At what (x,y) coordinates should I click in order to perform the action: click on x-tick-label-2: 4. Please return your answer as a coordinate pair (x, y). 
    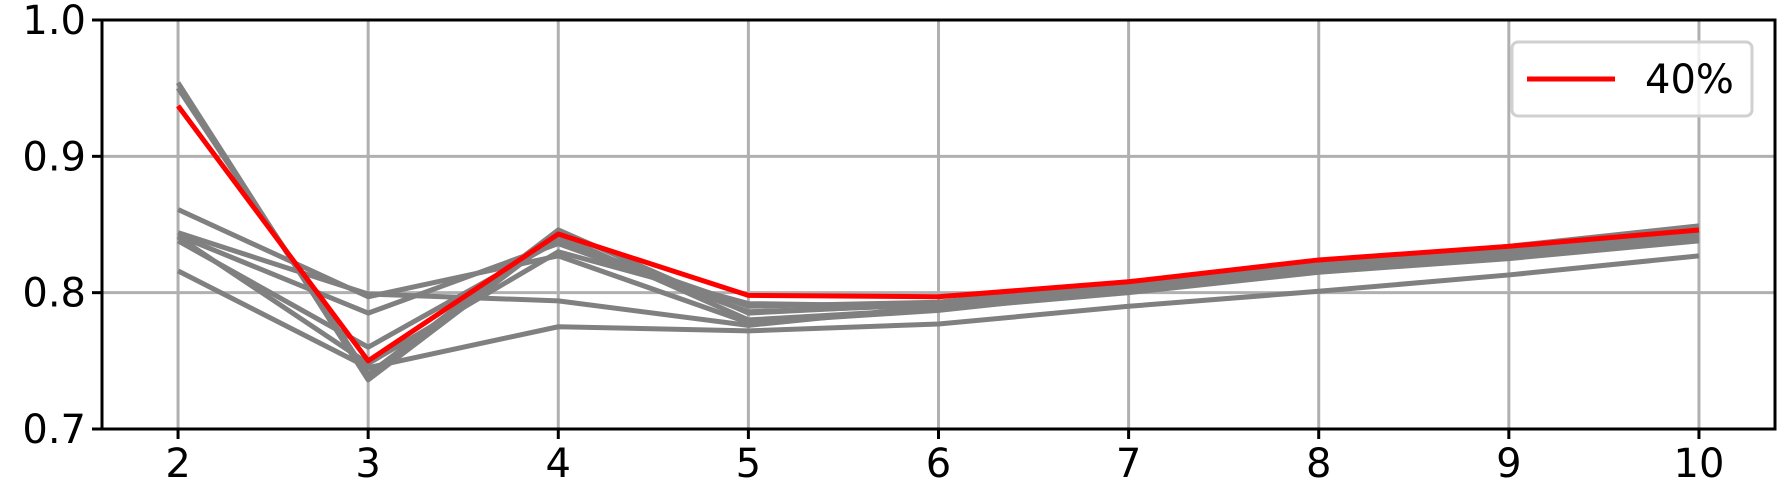
    Looking at the image, I should click on (558, 464).